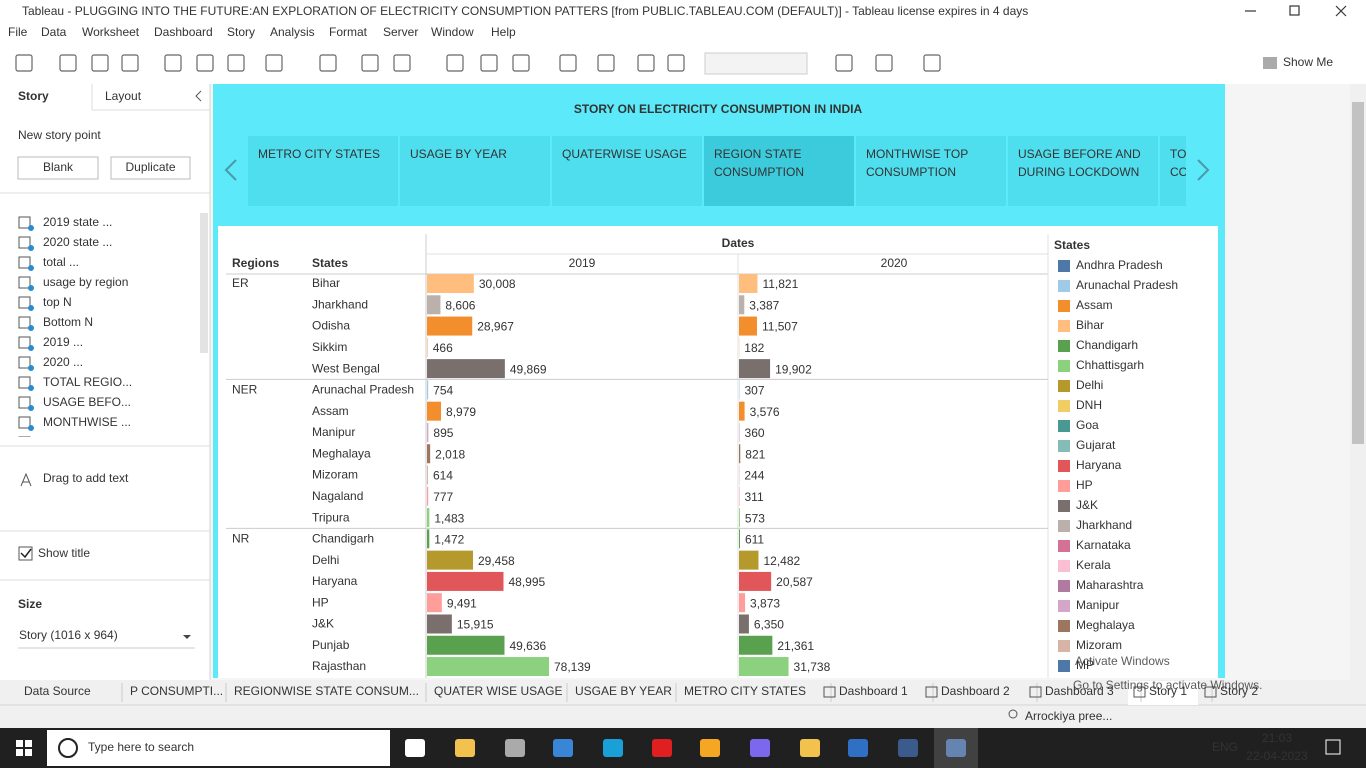  Describe the element at coordinates (1341, 11) in the screenshot. I see `close` at that location.